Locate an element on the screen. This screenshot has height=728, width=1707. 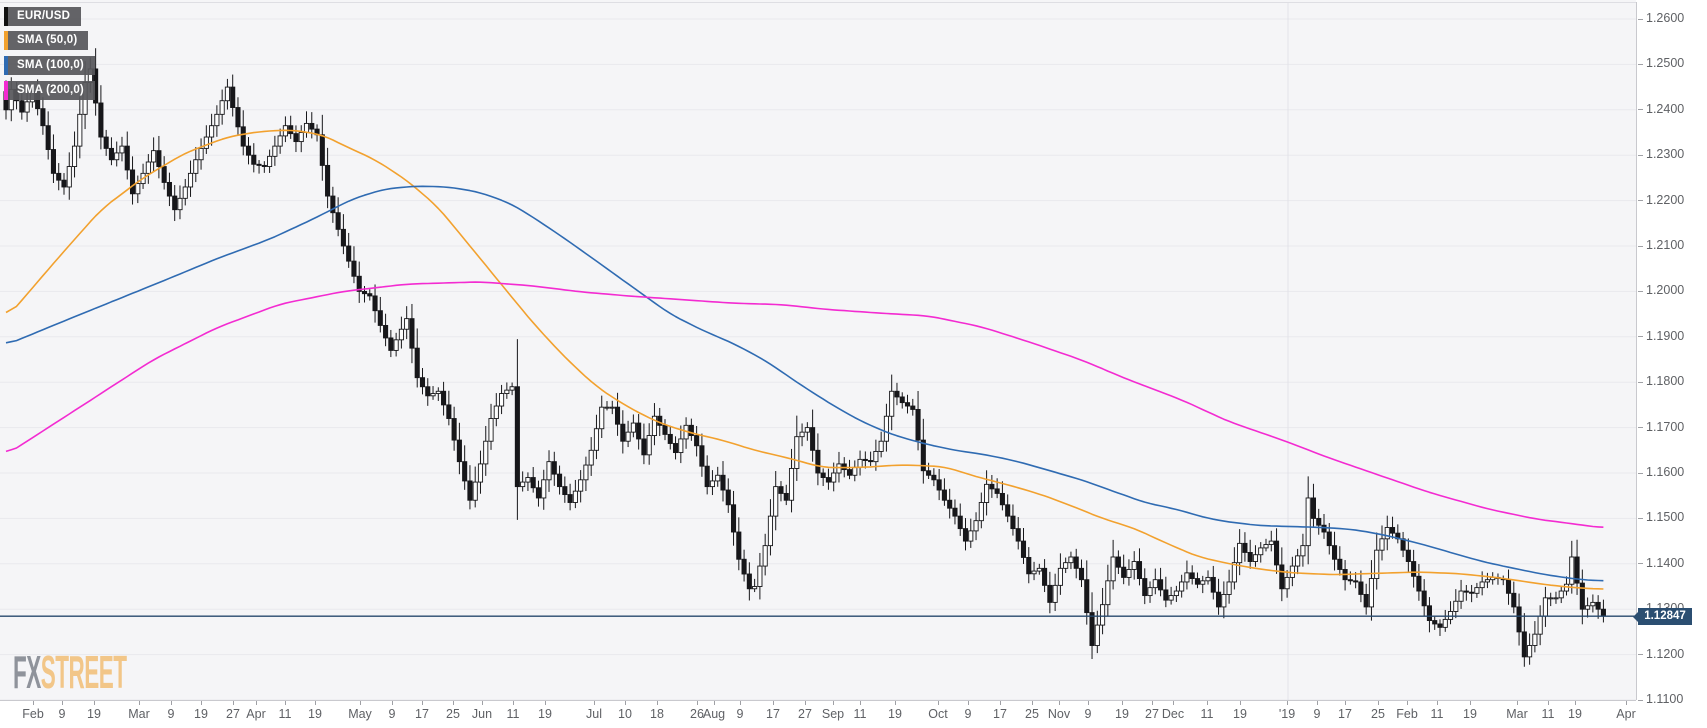
sma50-label: SMA (50,0) is located at coordinates (48, 40).